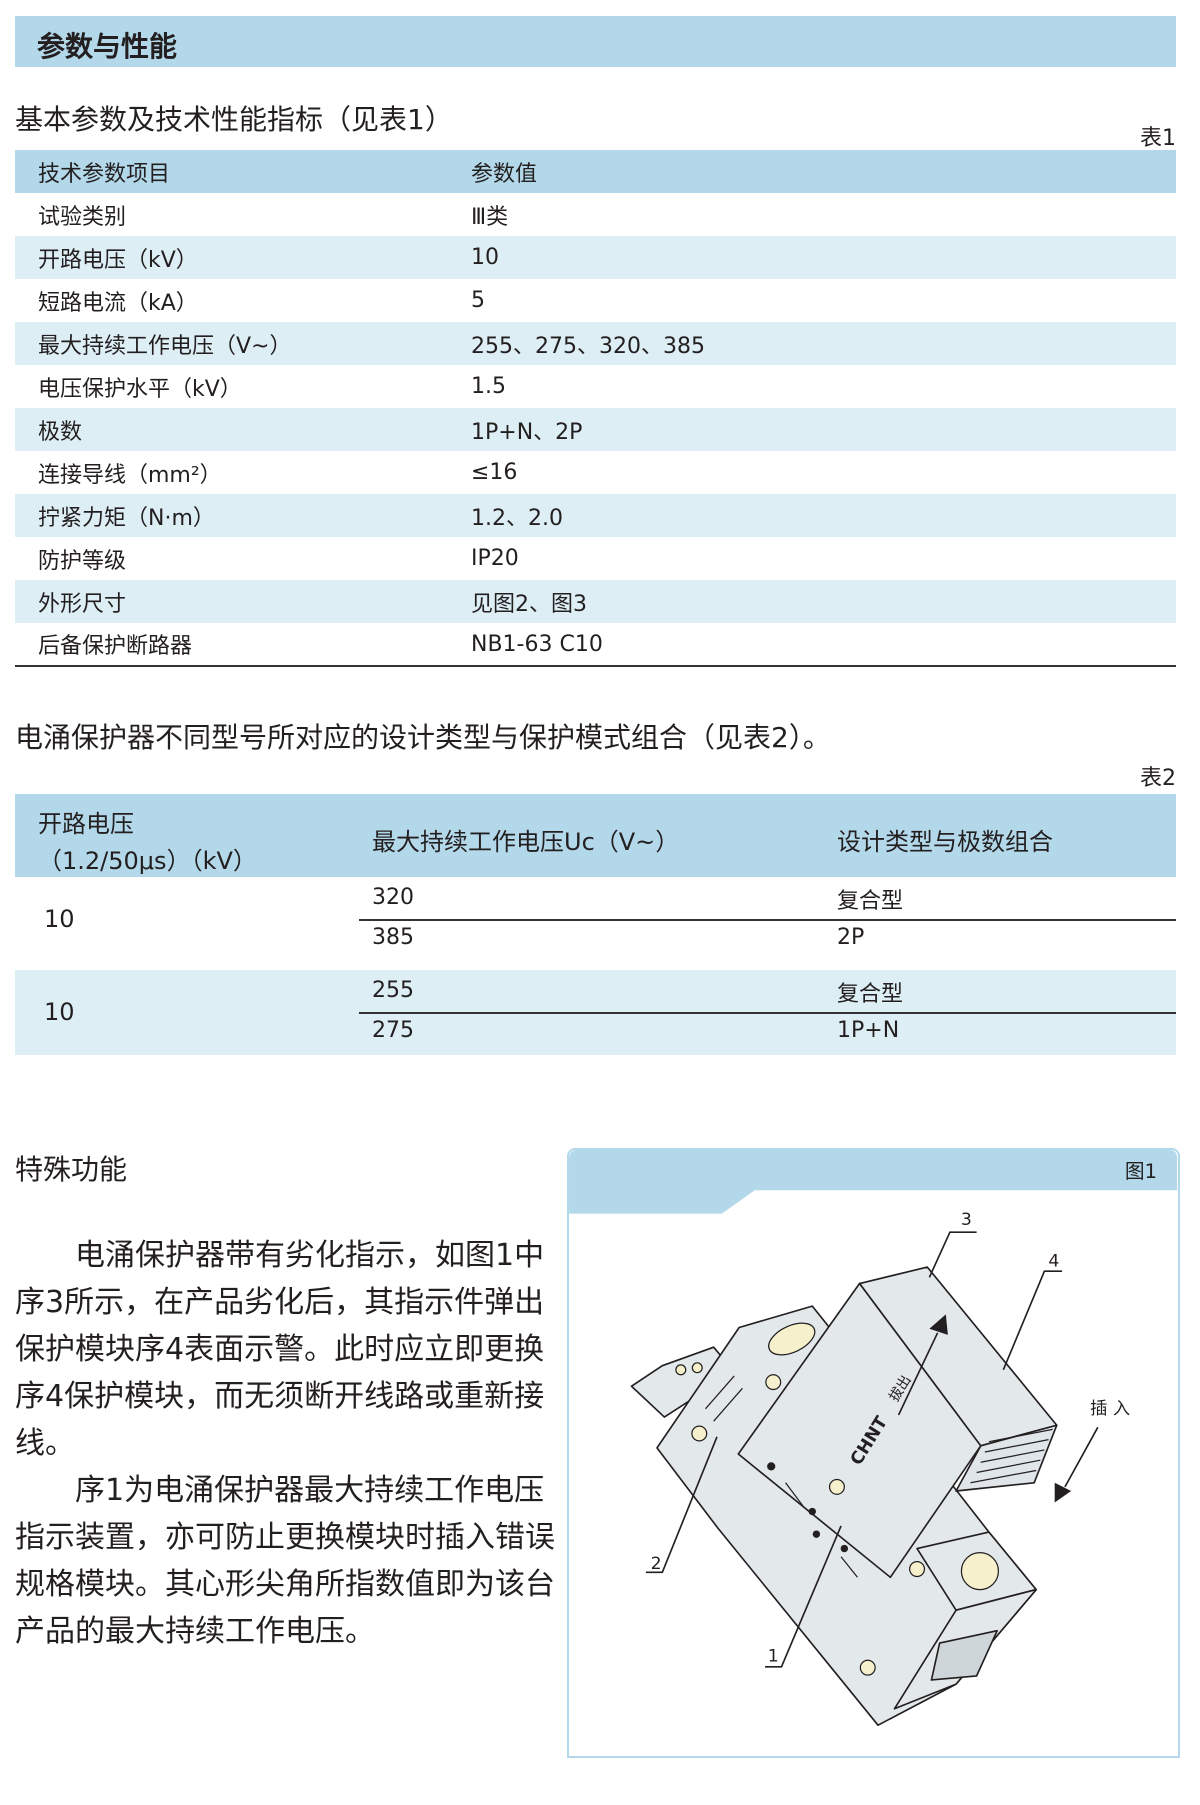 This screenshot has height=1805, width=1200. I want to click on pull-arrow-icon, so click(918, 1374).